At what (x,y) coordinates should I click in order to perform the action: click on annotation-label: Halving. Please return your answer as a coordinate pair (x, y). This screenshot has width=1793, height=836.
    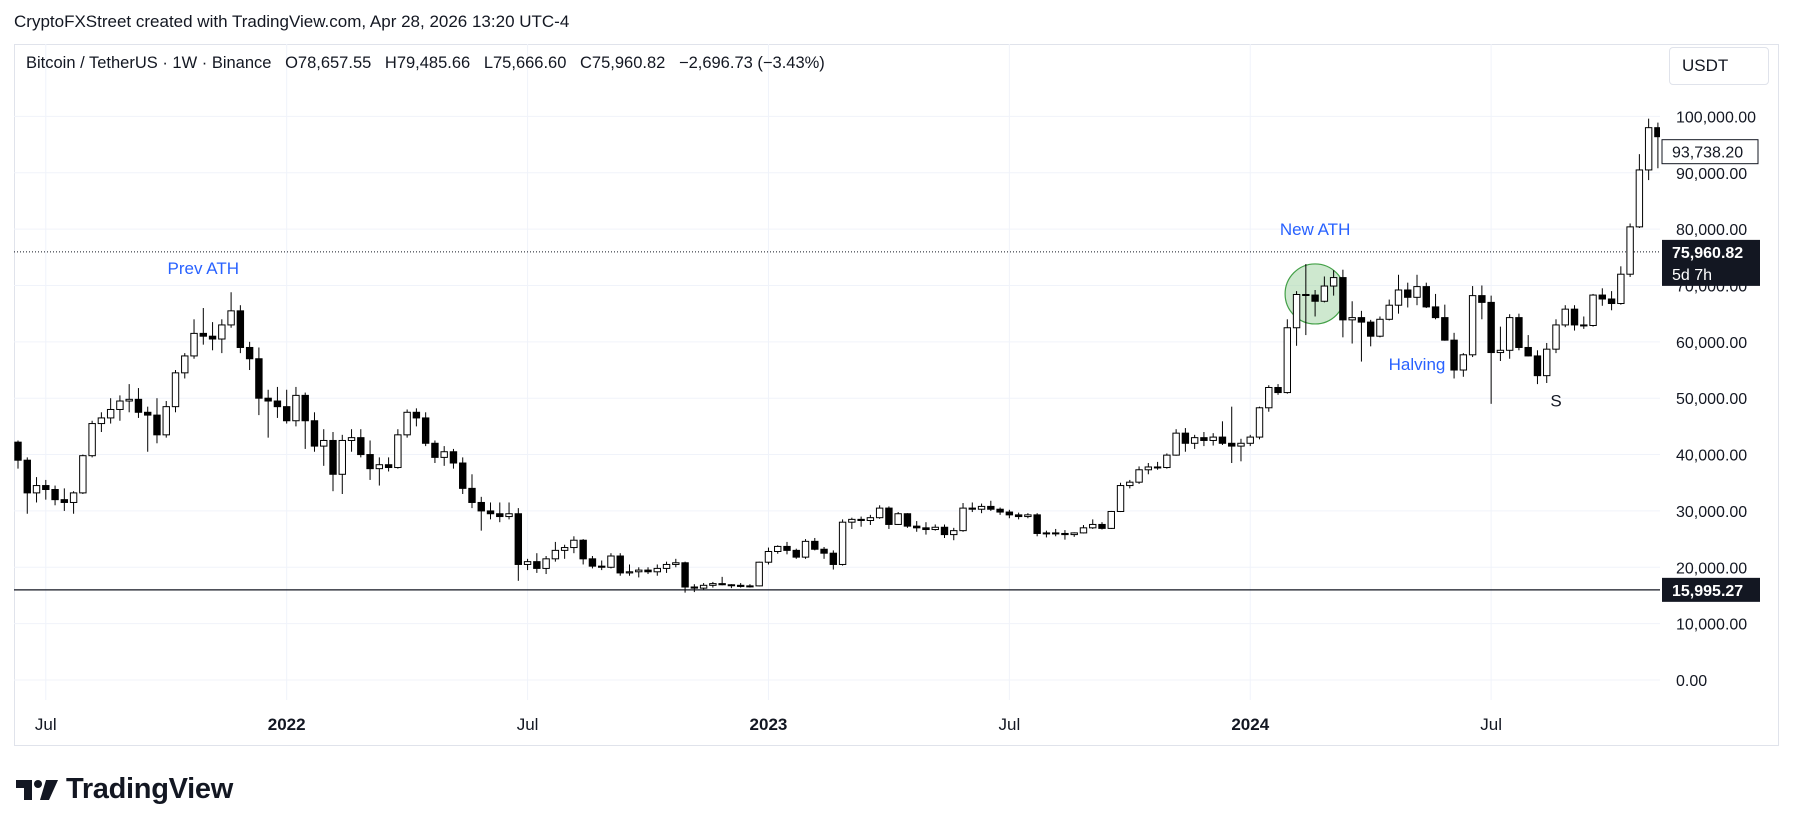
    Looking at the image, I should click on (1417, 364).